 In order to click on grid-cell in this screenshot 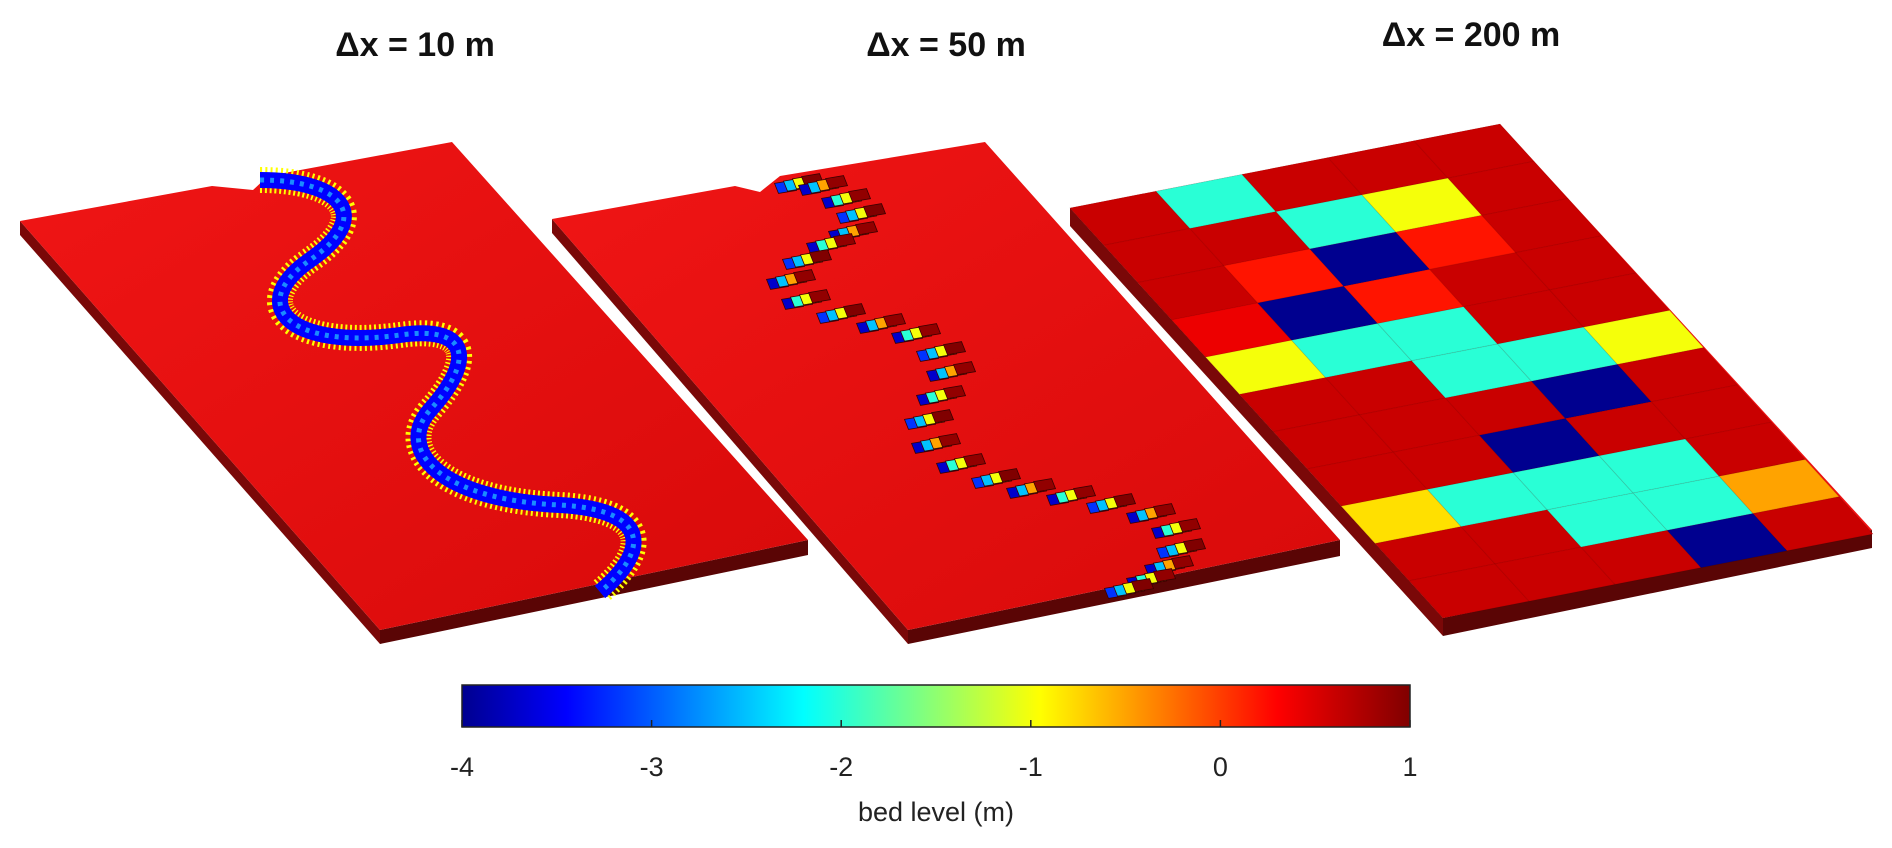, I will do `click(1813, 524)`.